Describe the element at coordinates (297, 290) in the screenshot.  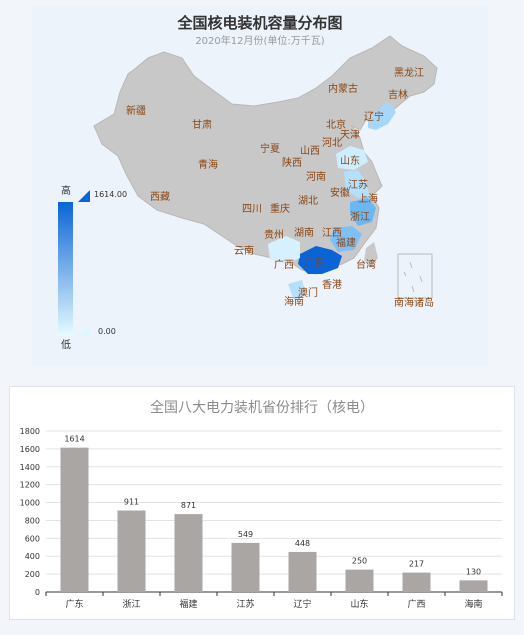
I see `region-shape-hainan` at that location.